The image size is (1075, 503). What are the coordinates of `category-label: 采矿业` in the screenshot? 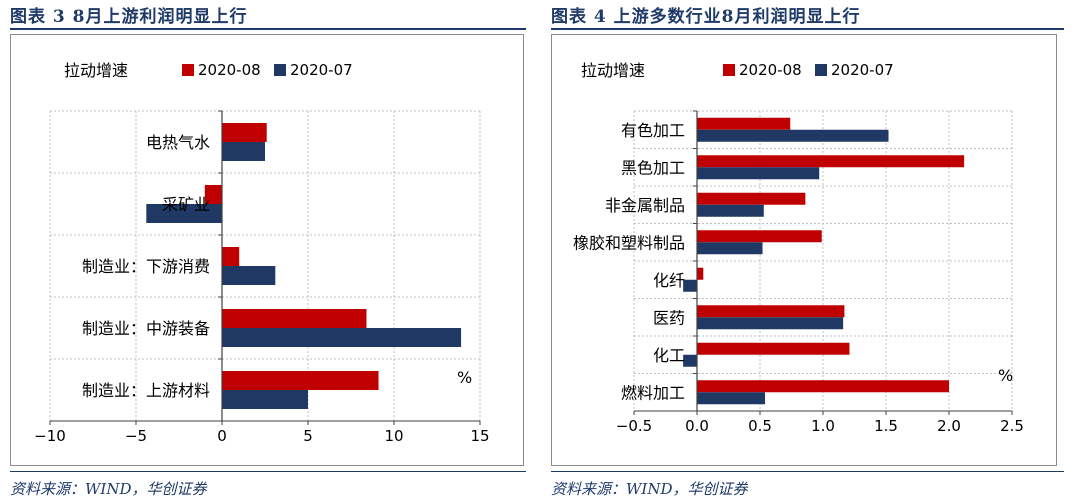 It's located at (186, 204).